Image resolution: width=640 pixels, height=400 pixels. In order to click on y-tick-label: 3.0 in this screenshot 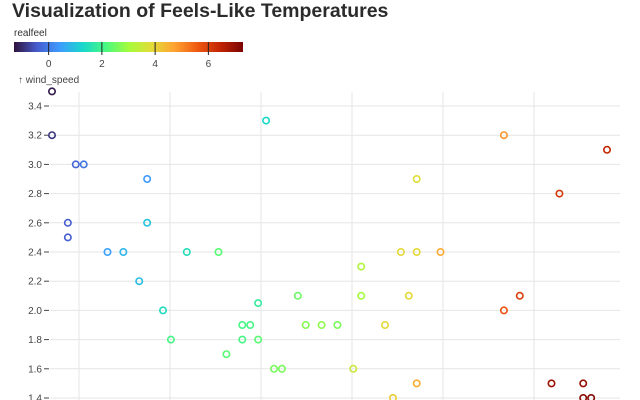, I will do `click(35, 165)`.